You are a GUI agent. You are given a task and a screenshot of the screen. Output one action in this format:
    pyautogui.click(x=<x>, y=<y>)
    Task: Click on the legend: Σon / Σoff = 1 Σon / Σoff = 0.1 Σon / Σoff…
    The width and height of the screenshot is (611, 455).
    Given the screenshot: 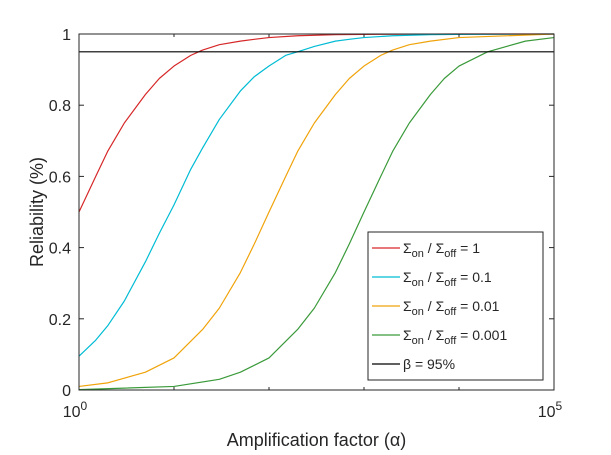 What is the action you would take?
    pyautogui.click(x=455, y=306)
    